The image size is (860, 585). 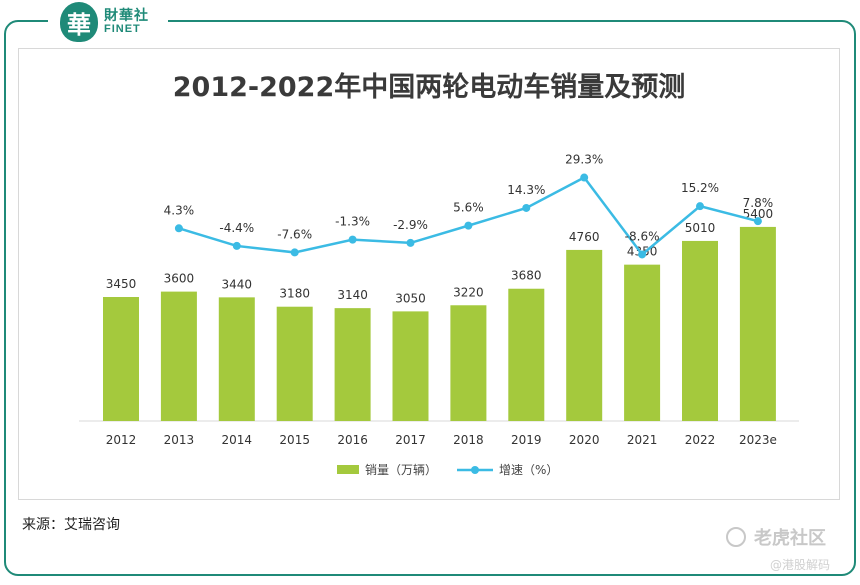 I want to click on bar-data-label: 3180, so click(x=294, y=294).